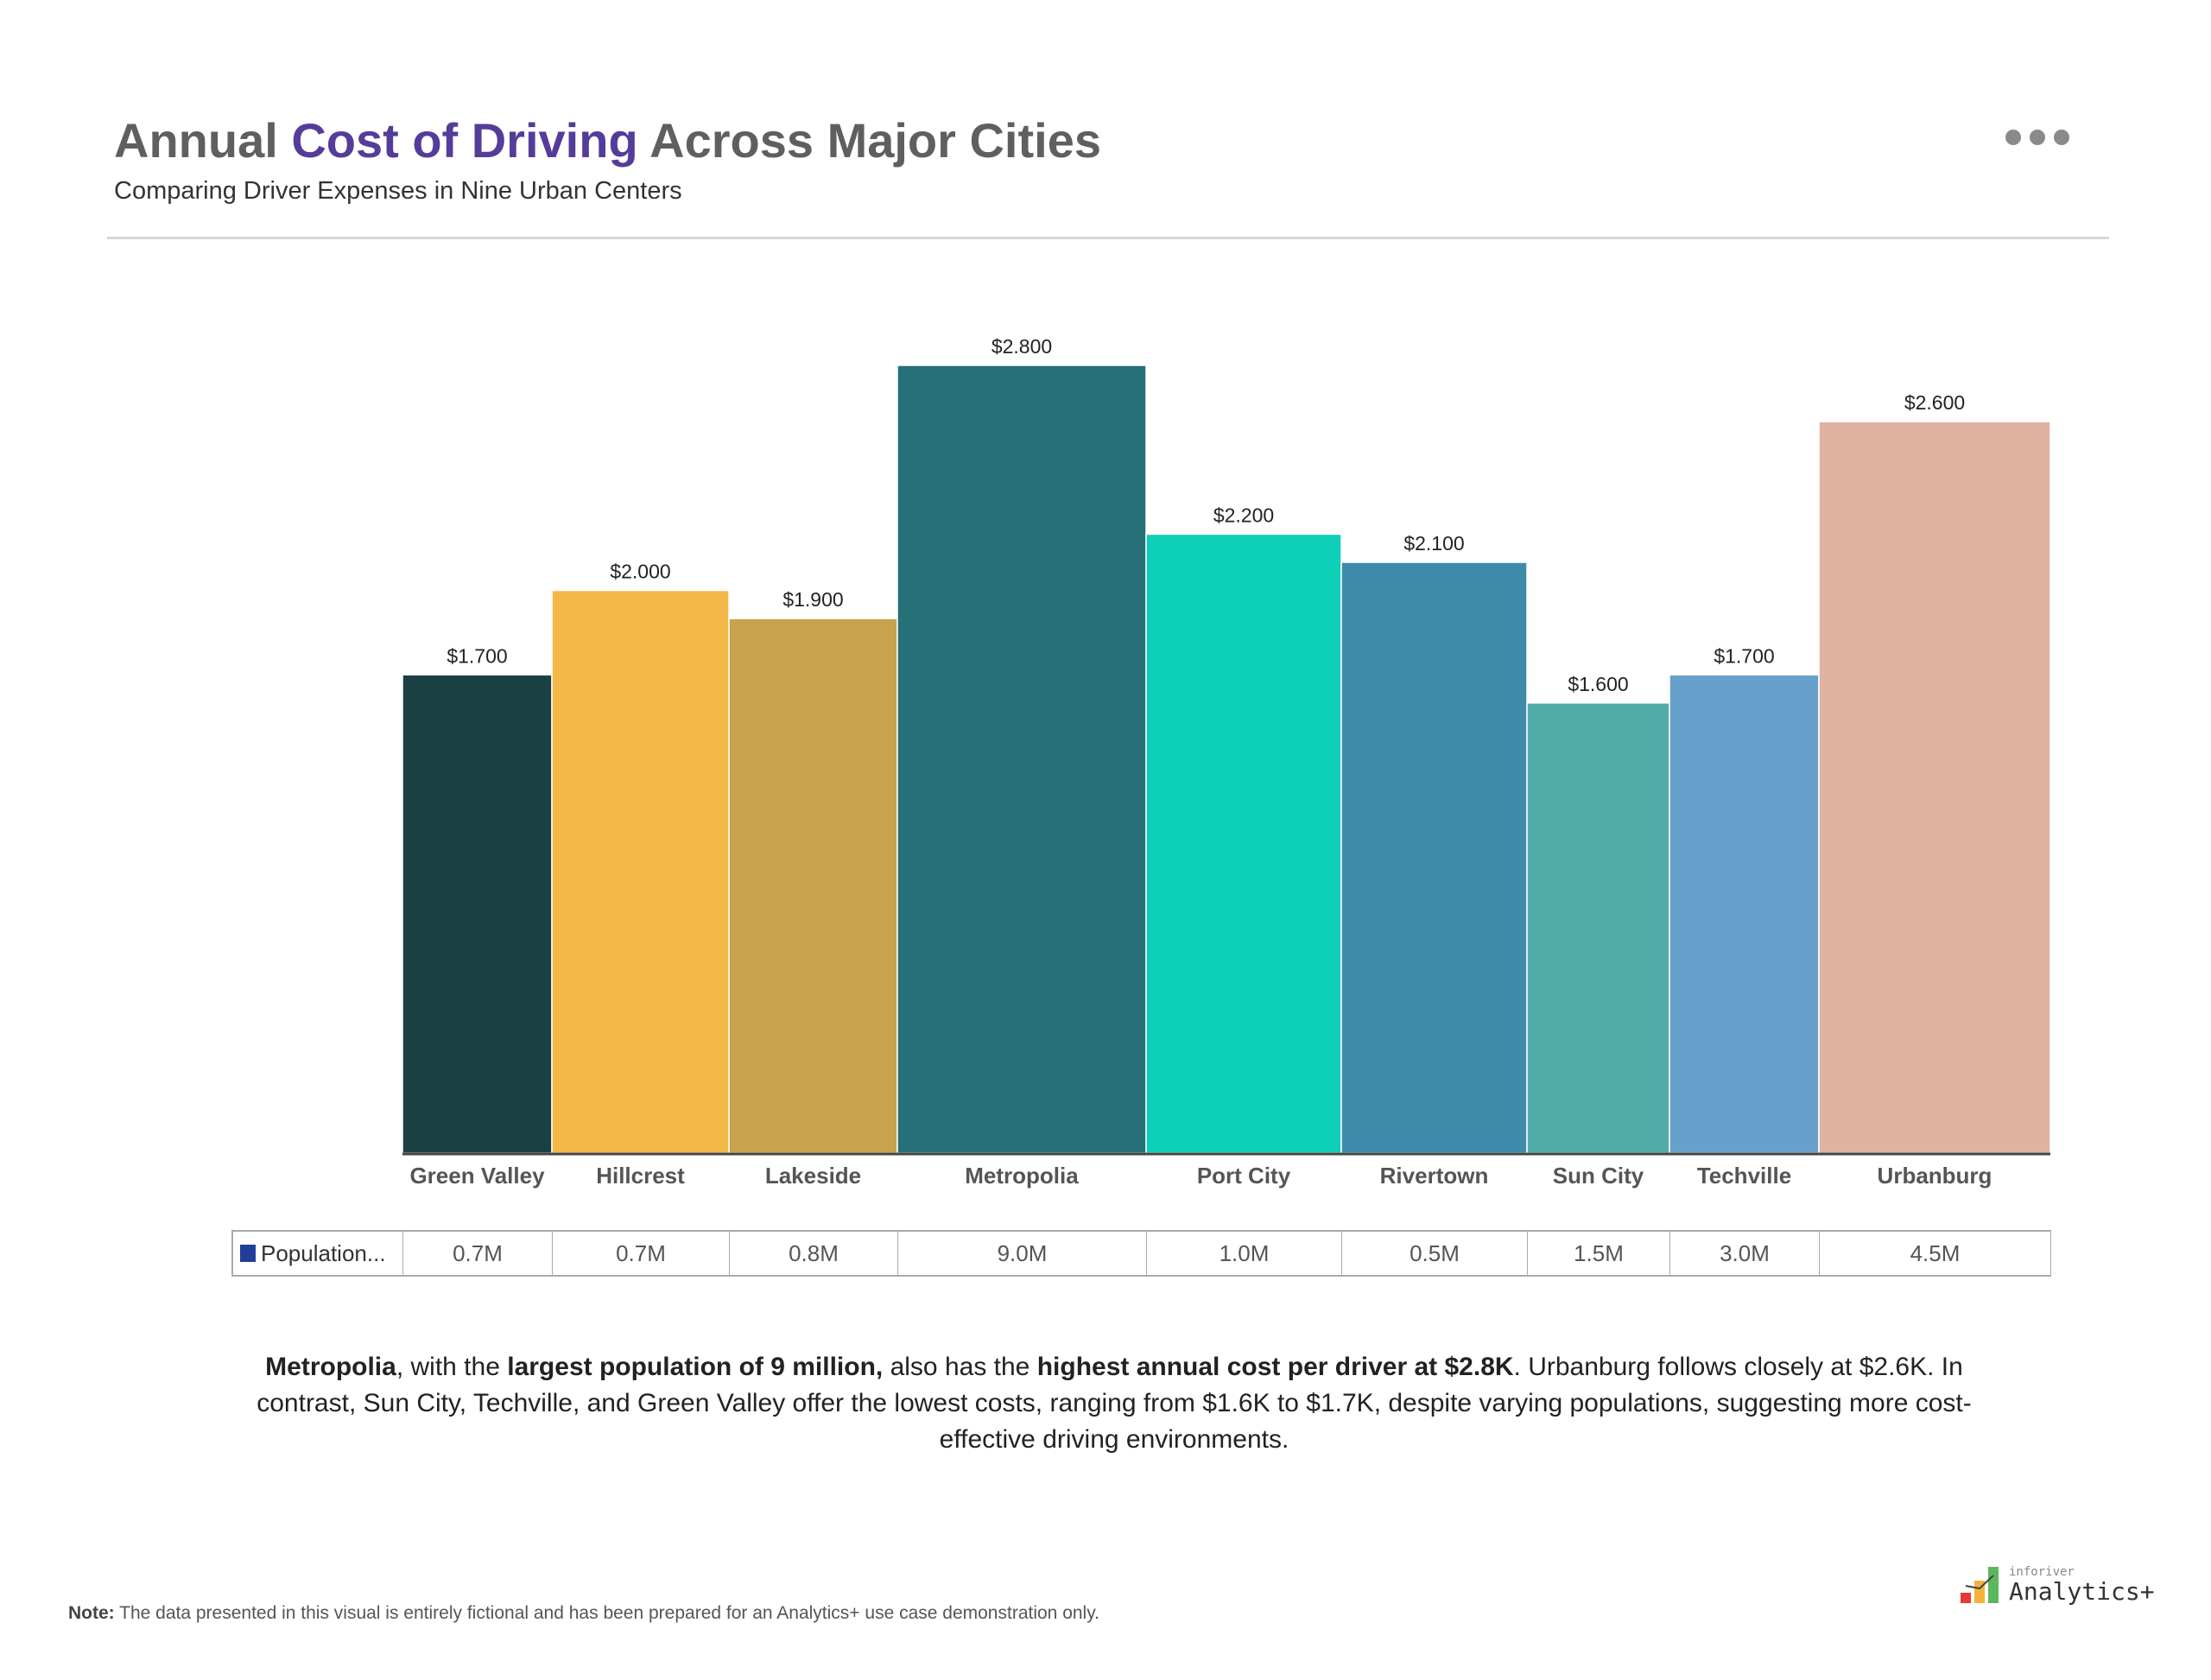 This screenshot has width=2211, height=1680. I want to click on category-label: Hillcrest, so click(640, 1176).